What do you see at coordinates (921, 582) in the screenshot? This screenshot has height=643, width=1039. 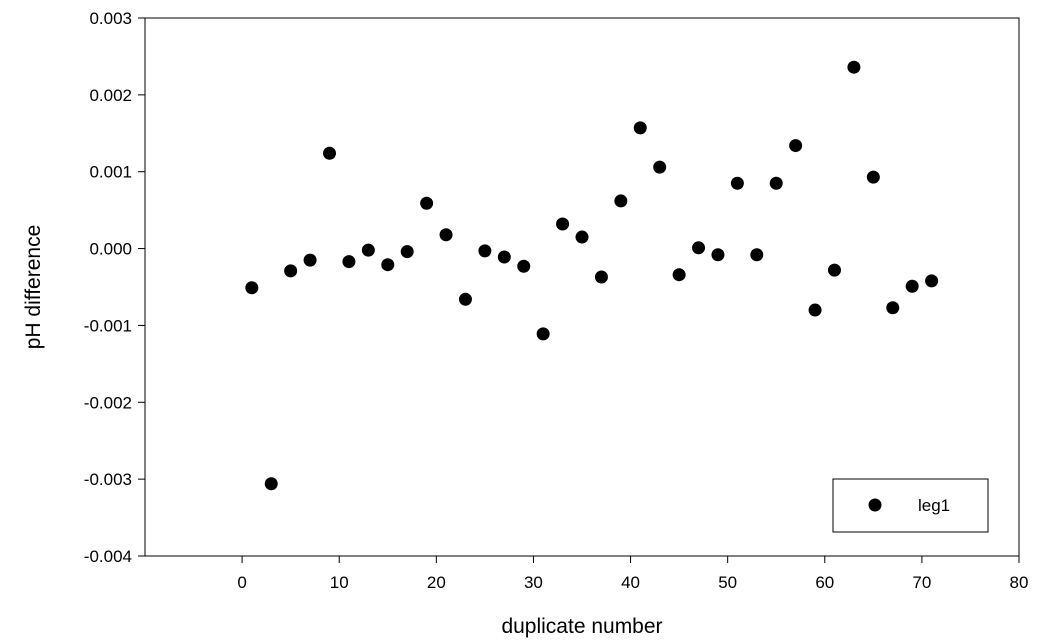 I see `x-tick-label: 70` at bounding box center [921, 582].